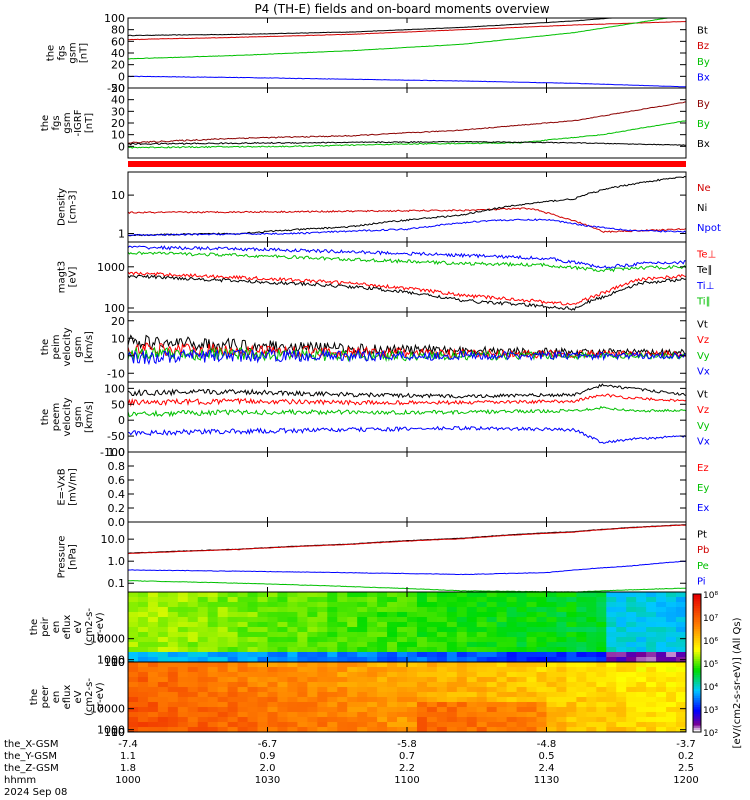 This screenshot has width=750, height=800. What do you see at coordinates (118, 41) in the screenshot?
I see `y-tick-label: 60` at bounding box center [118, 41].